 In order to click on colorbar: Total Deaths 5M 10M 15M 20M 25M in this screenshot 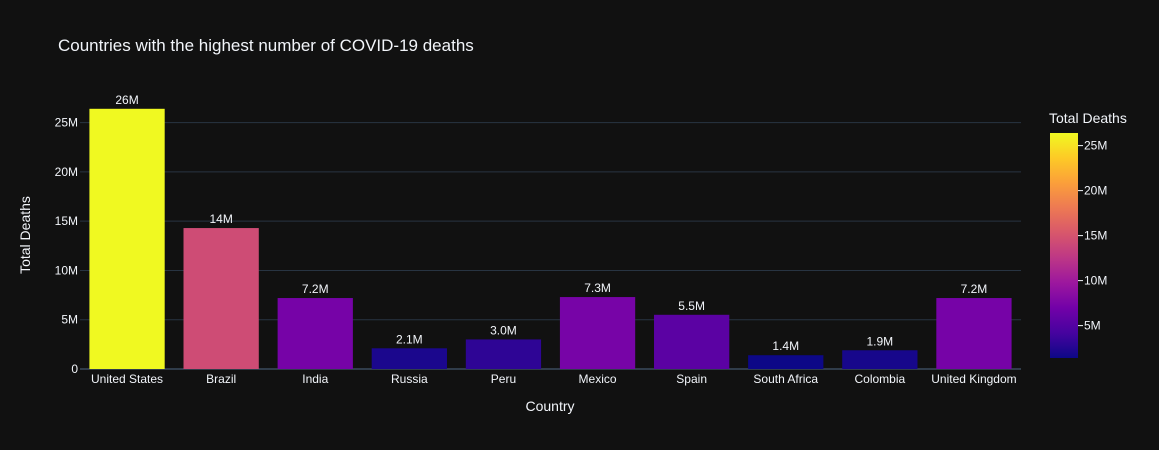, I will do `click(1088, 234)`.